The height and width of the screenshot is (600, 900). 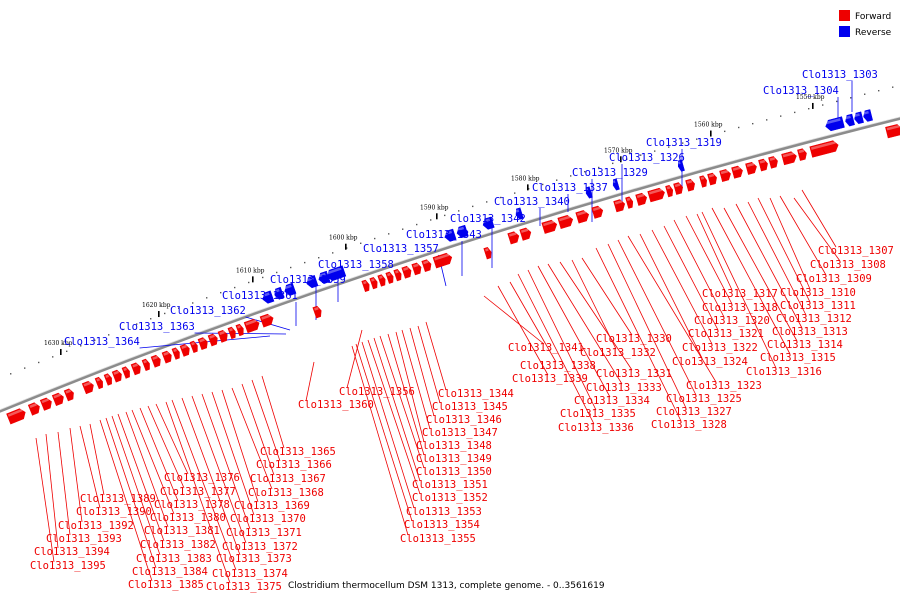 I want to click on gene-label: Clo1313_1381, so click(x=182, y=531).